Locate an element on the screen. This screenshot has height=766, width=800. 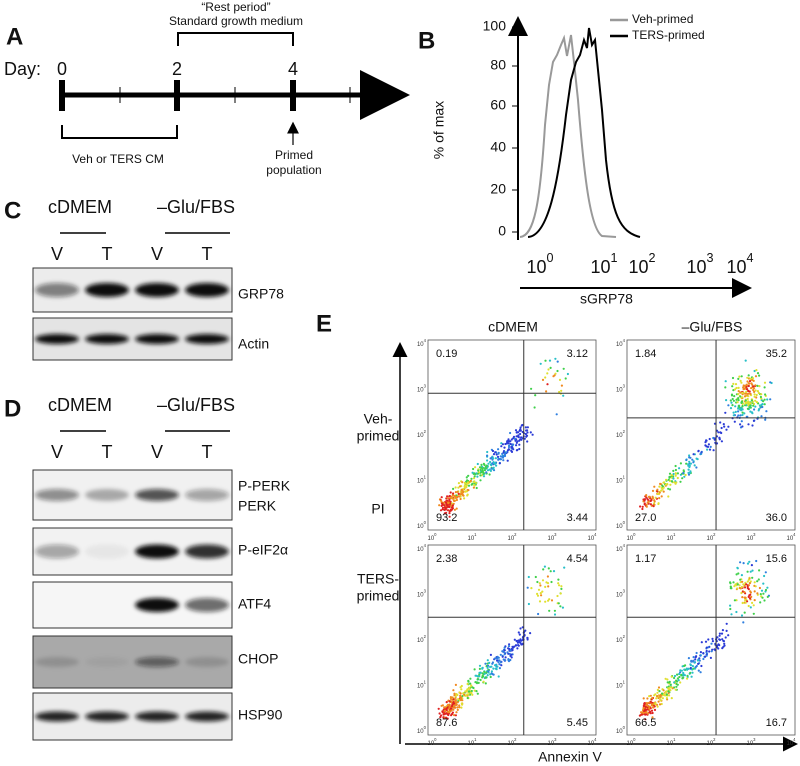
day-label: Day: is located at coordinates (22, 69).